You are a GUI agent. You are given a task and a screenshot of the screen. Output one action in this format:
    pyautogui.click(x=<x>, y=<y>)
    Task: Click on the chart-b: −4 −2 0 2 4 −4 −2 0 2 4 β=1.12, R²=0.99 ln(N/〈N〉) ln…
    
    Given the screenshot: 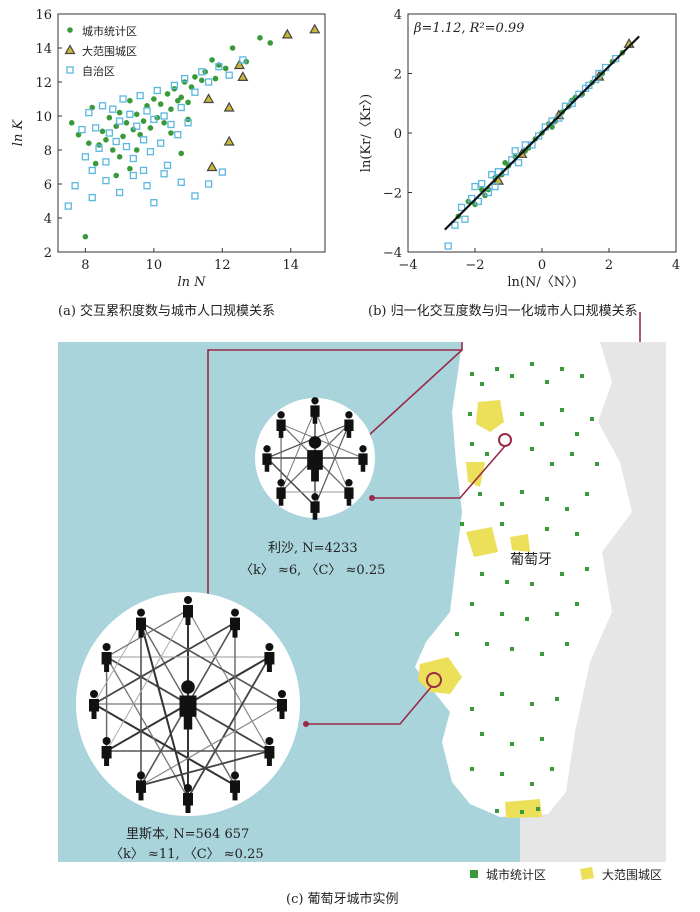 What is the action you would take?
    pyautogui.click(x=519, y=149)
    